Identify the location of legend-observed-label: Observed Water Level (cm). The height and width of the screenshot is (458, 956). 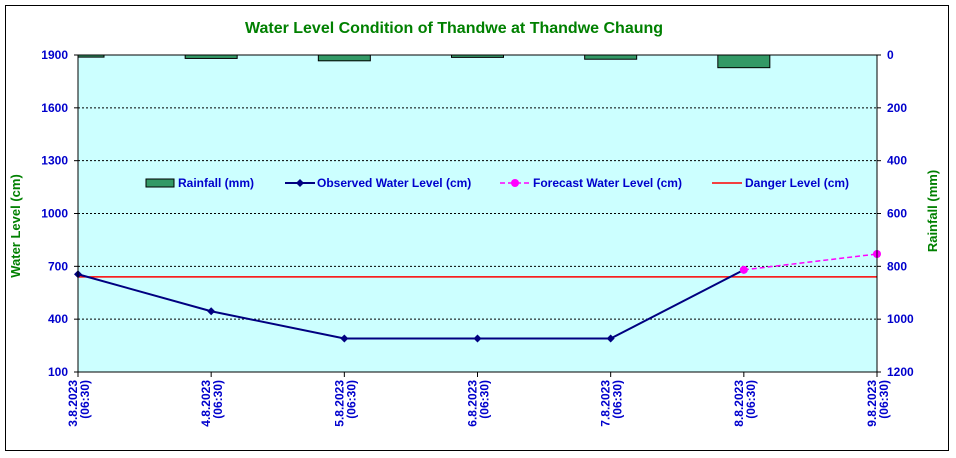
(394, 183).